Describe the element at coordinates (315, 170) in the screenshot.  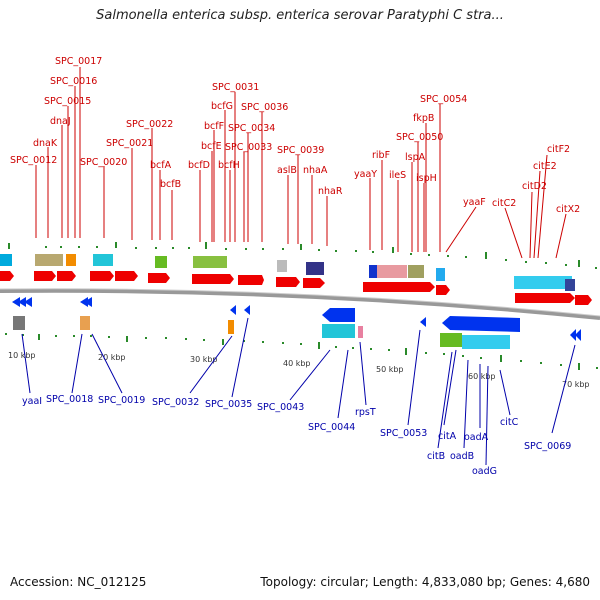
I see `gene-label-nhaA: nhaA` at that location.